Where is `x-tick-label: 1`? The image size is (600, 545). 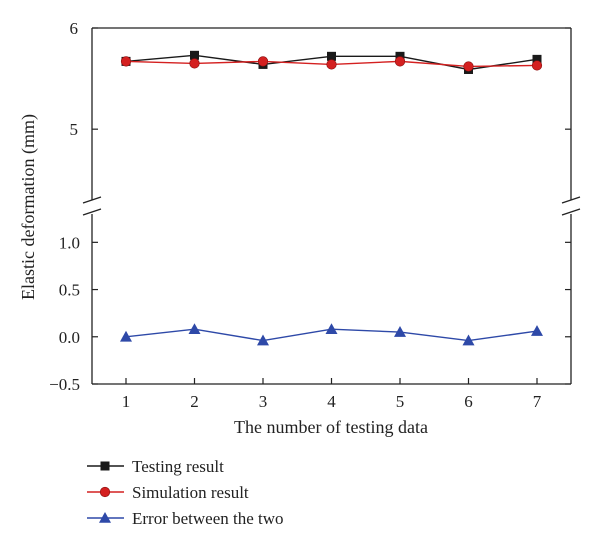 x-tick-label: 1 is located at coordinates (126, 401).